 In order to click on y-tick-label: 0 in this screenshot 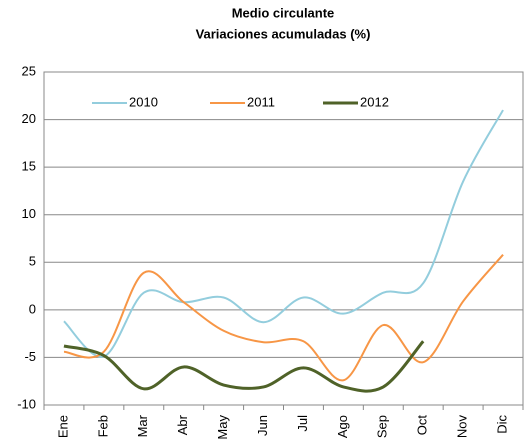, I will do `click(32, 308)`.